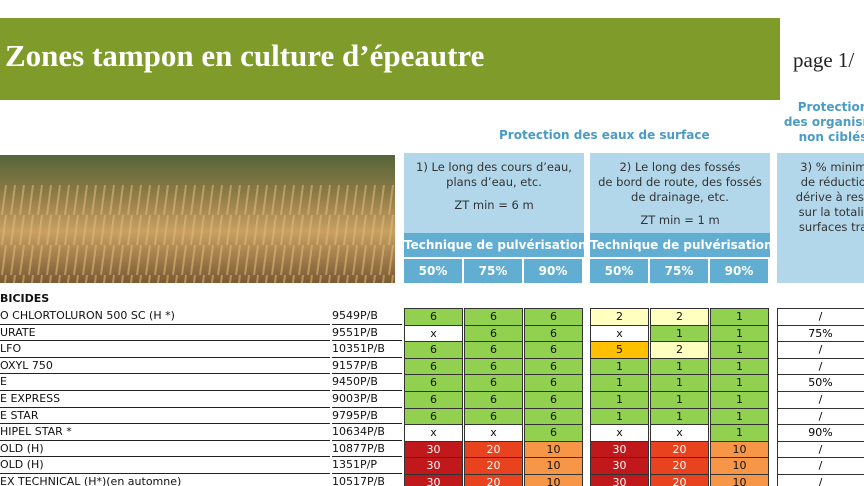 The image size is (864, 486). Describe the element at coordinates (367, 465) in the screenshot. I see `row-code: 1351P/P` at that location.